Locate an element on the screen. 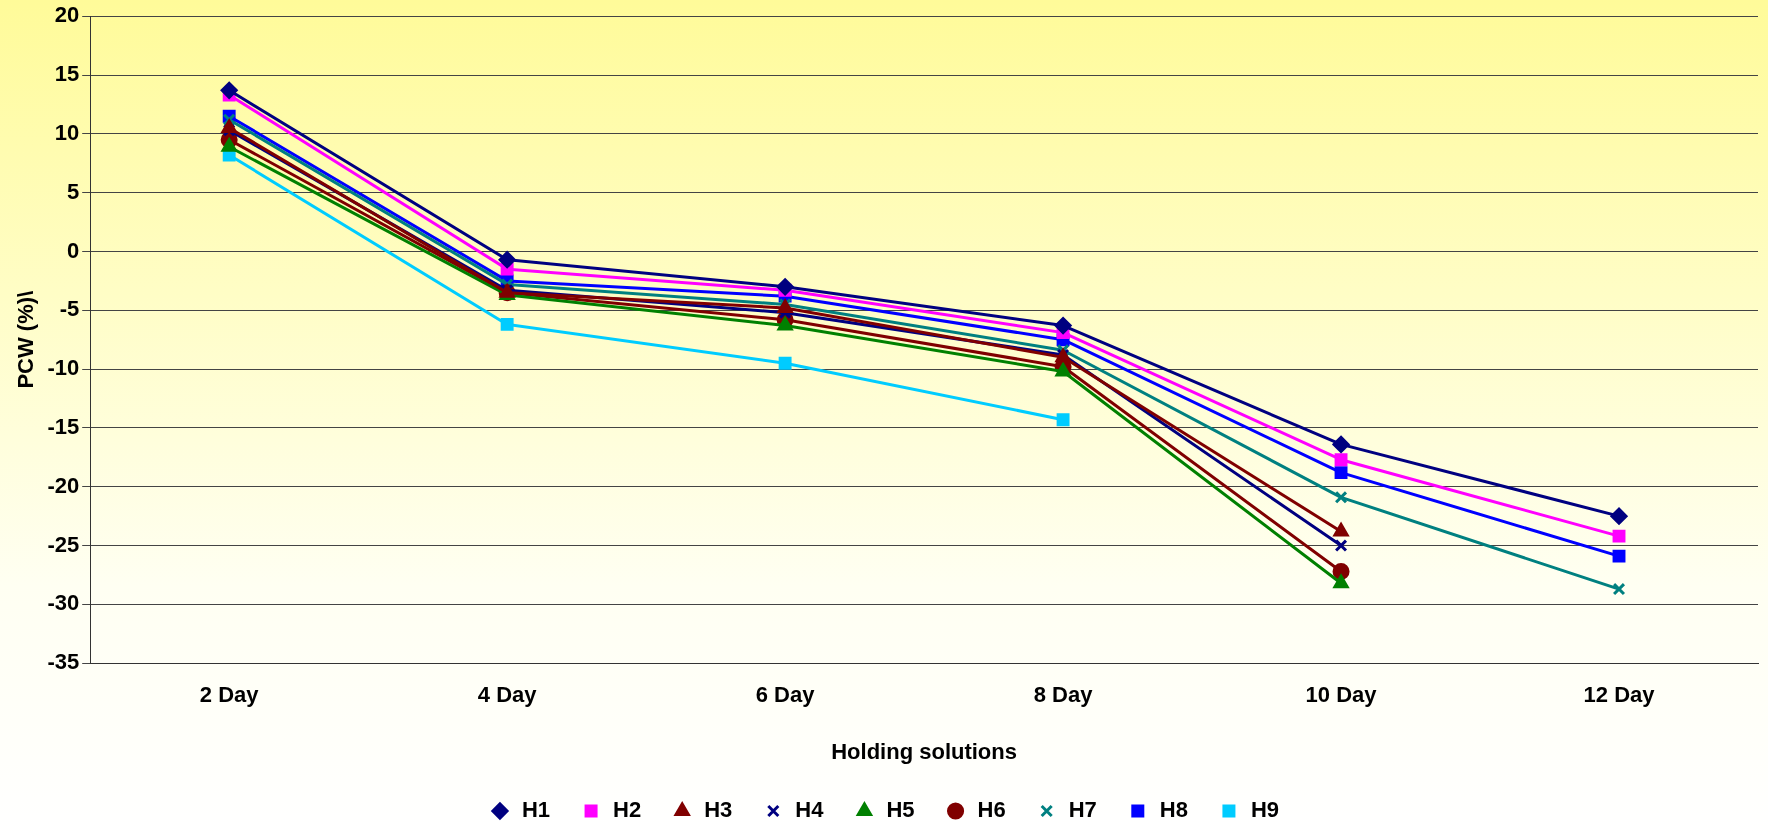  y-tick-label: 5 is located at coordinates (73, 191).